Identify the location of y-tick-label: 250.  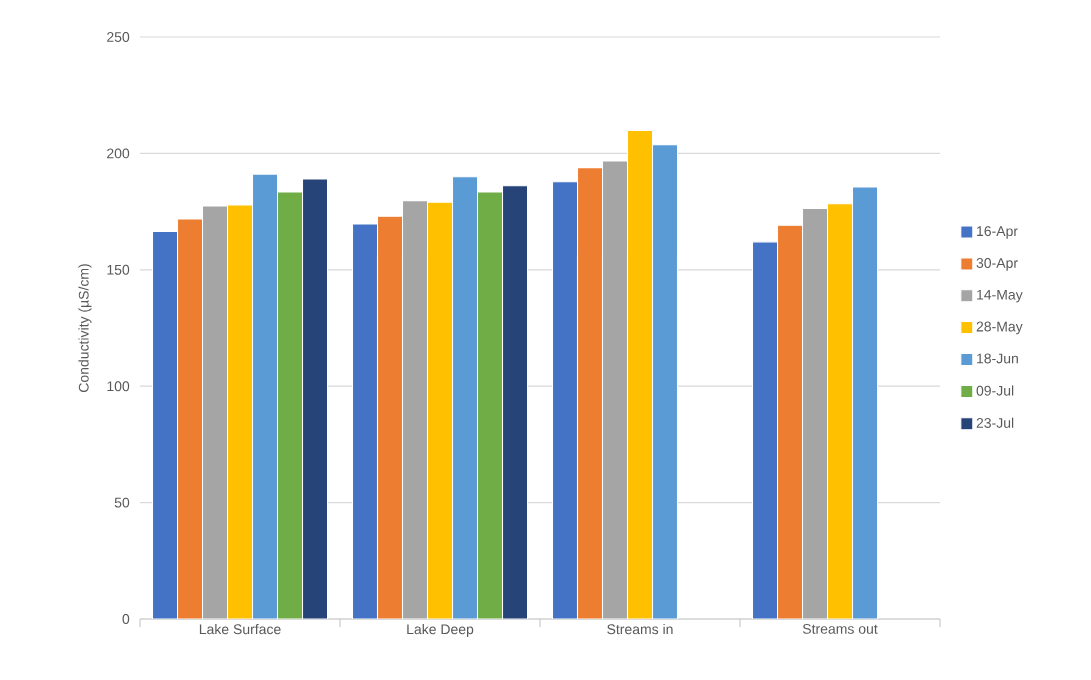
(118, 37).